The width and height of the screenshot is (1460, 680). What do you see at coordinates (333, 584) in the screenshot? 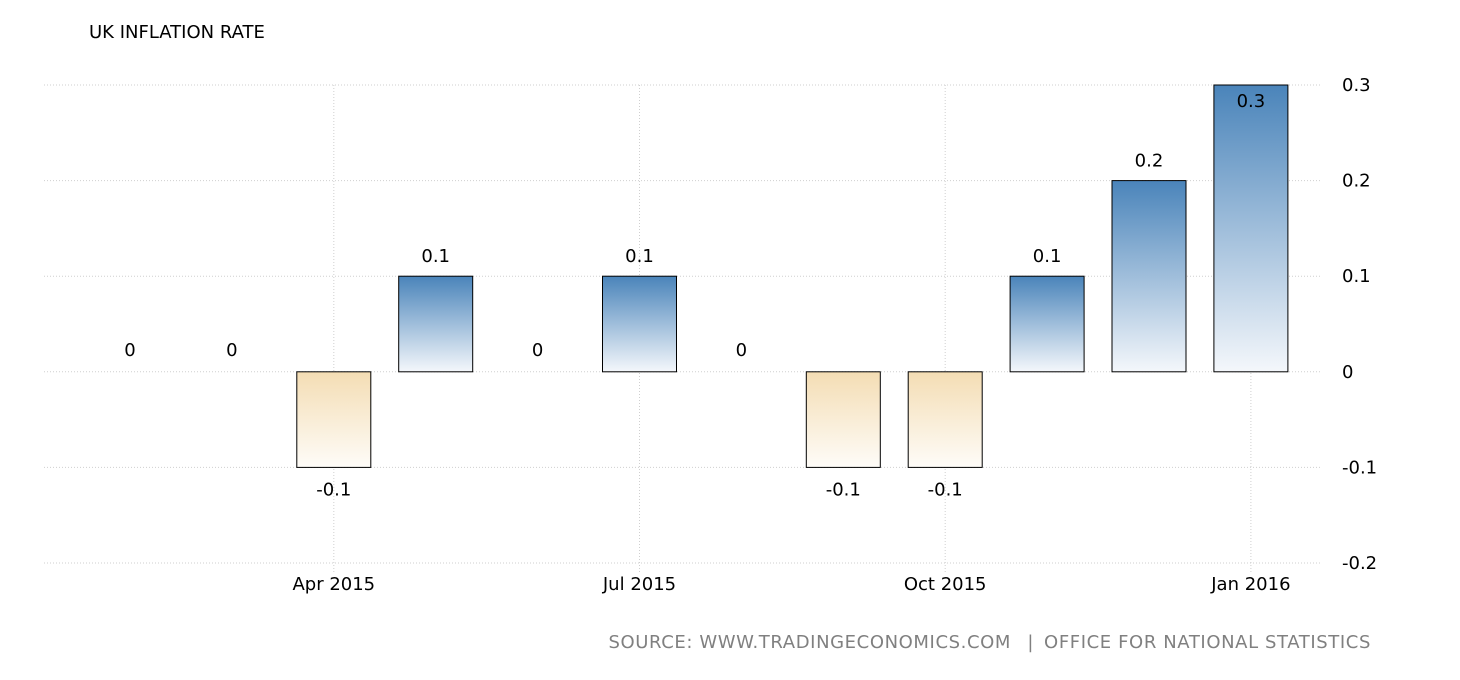
I see `x-tick-label: Apr 2015` at bounding box center [333, 584].